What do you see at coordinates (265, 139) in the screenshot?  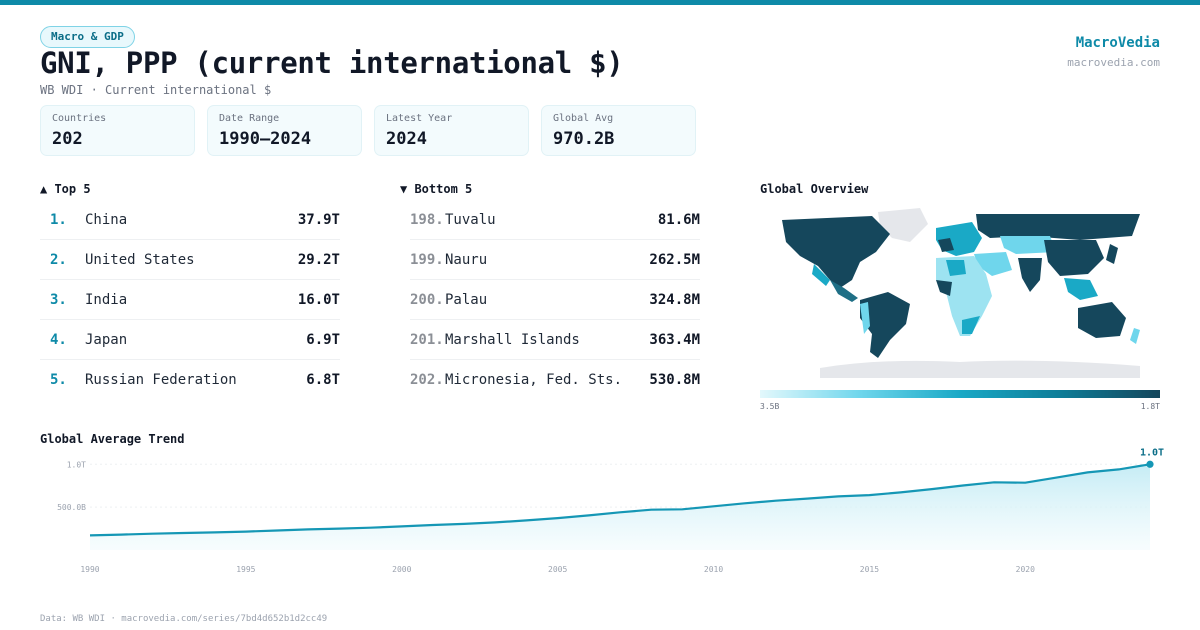 I see `stat-value: 1990–2024` at bounding box center [265, 139].